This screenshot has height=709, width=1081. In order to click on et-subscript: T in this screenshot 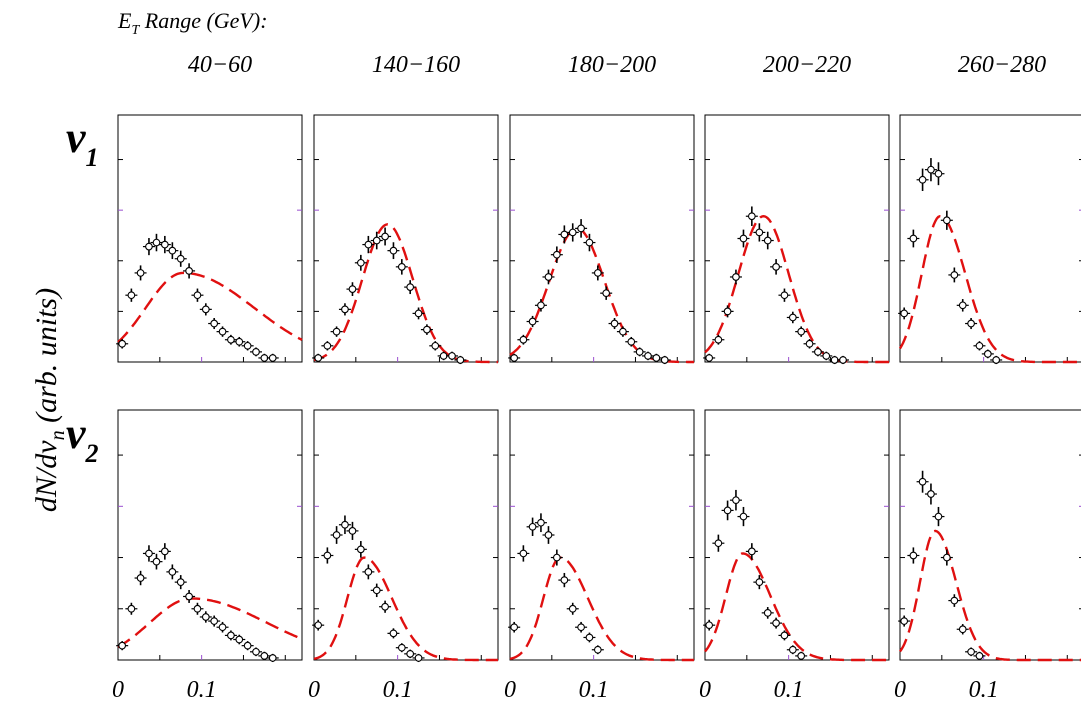, I will do `click(135, 30)`.